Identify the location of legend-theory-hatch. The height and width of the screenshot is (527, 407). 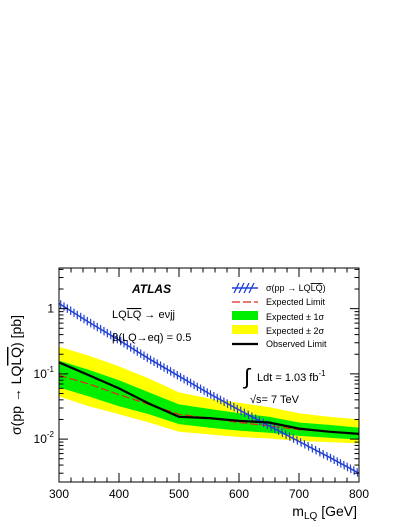
(244, 288).